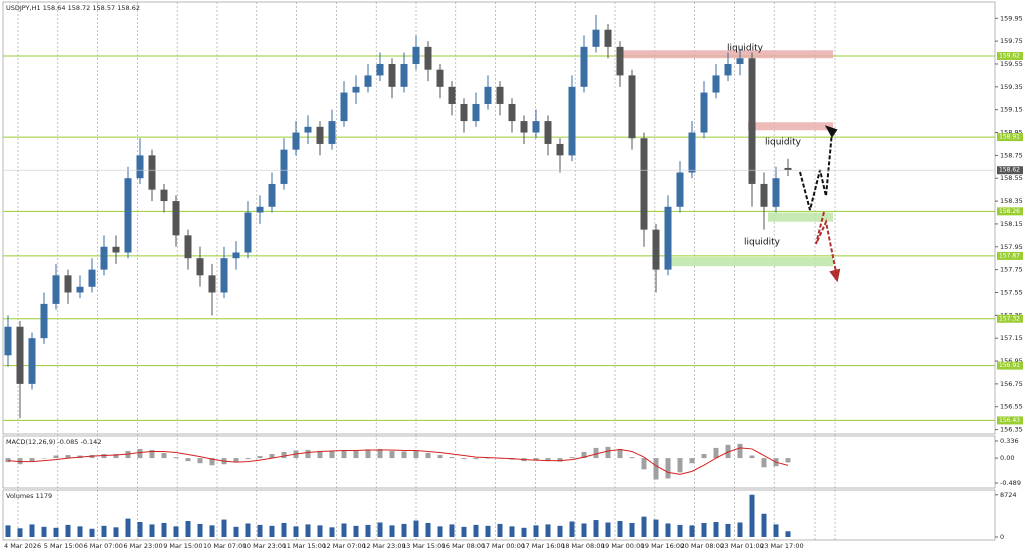 The height and width of the screenshot is (551, 1024). I want to click on level-label: 157.87, so click(1009, 255).